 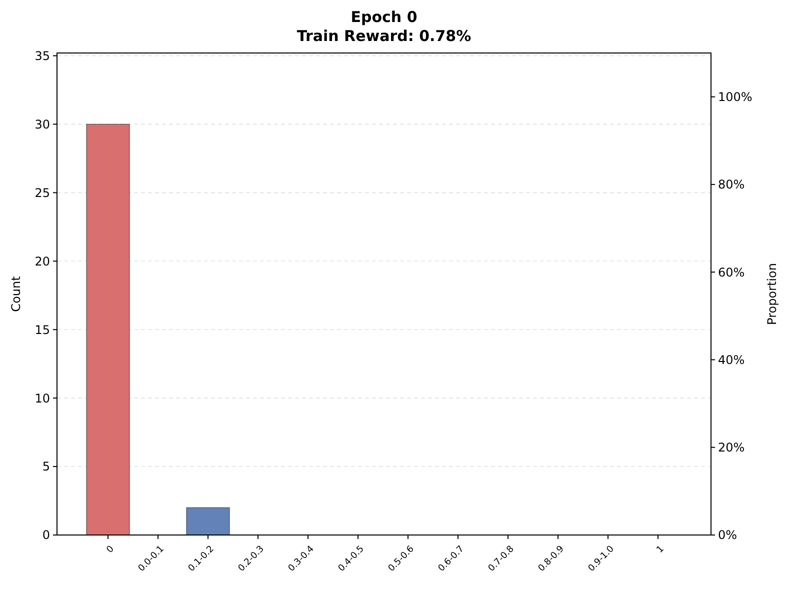 I want to click on chart-title: Epoch 0, so click(x=384, y=17).